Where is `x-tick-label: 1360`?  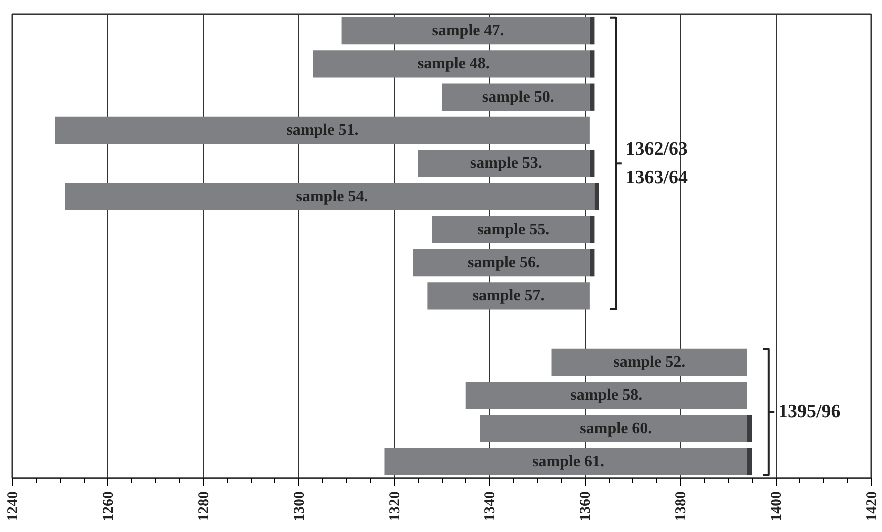 x-tick-label: 1360 is located at coordinates (586, 507).